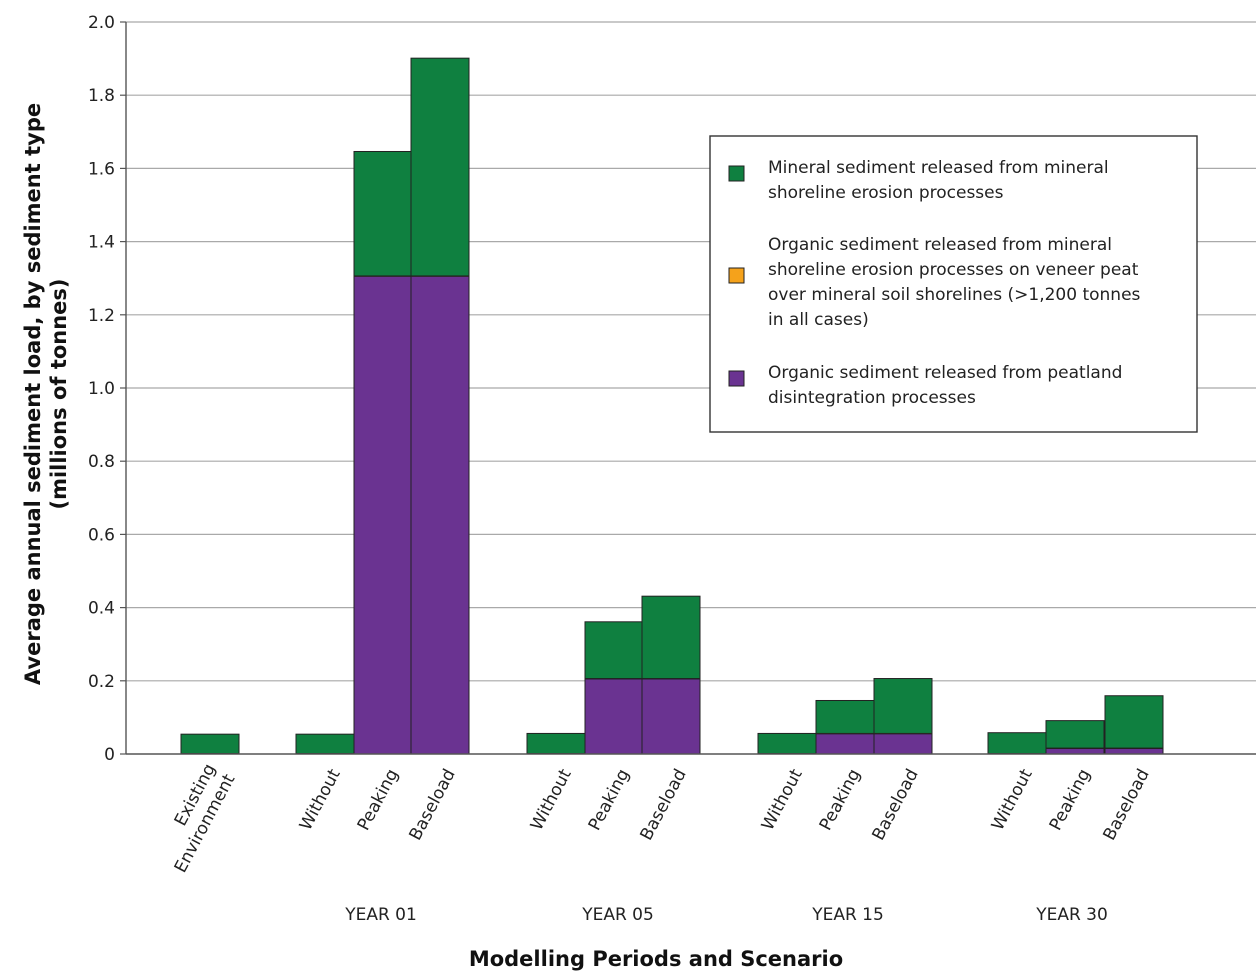  Describe the element at coordinates (818, 320) in the screenshot. I see `legend-label-line: in all cases)` at that location.